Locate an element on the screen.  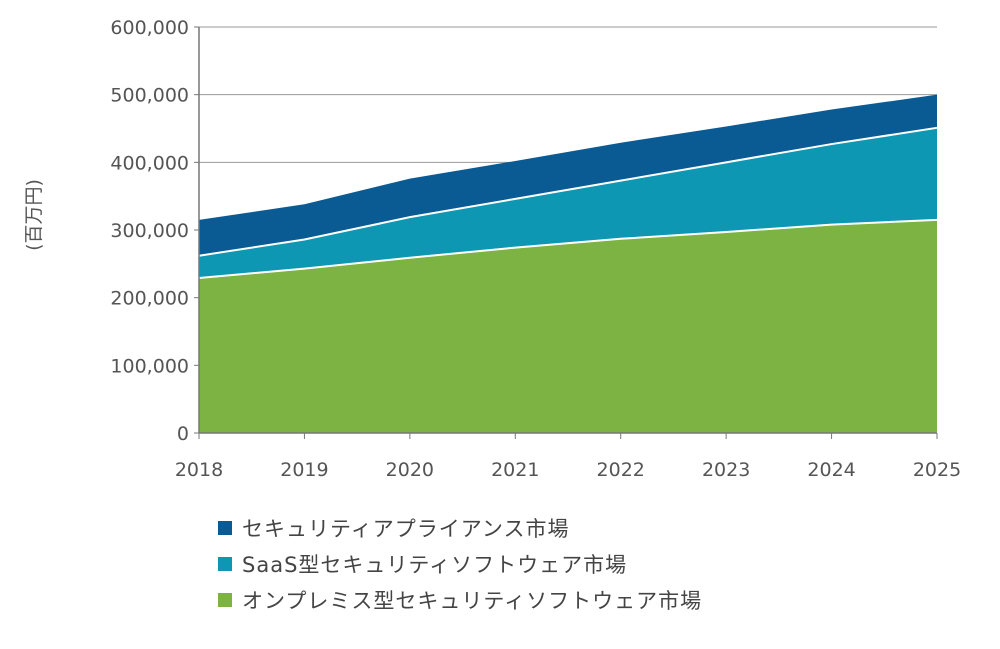
x-tick-label: 2024 is located at coordinates (831, 470).